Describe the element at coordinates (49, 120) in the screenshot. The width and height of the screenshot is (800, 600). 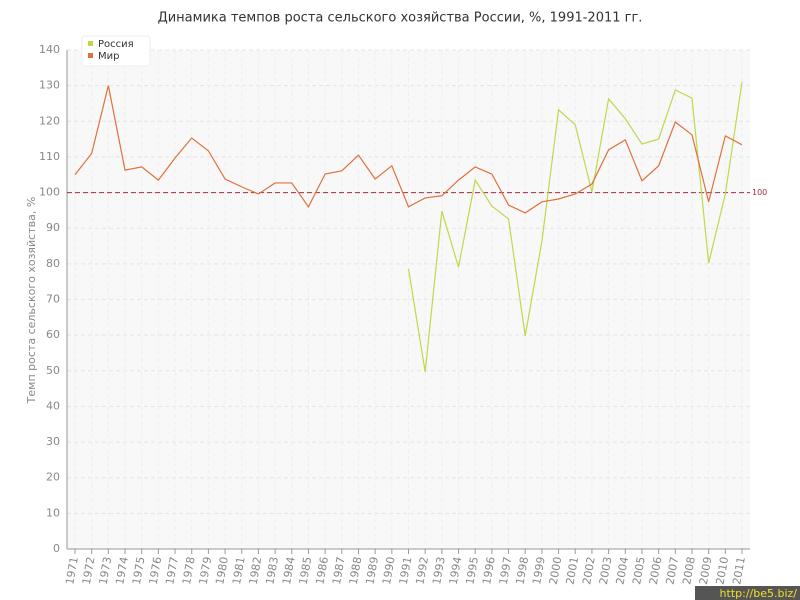
I see `y-tick-label: 120` at that location.